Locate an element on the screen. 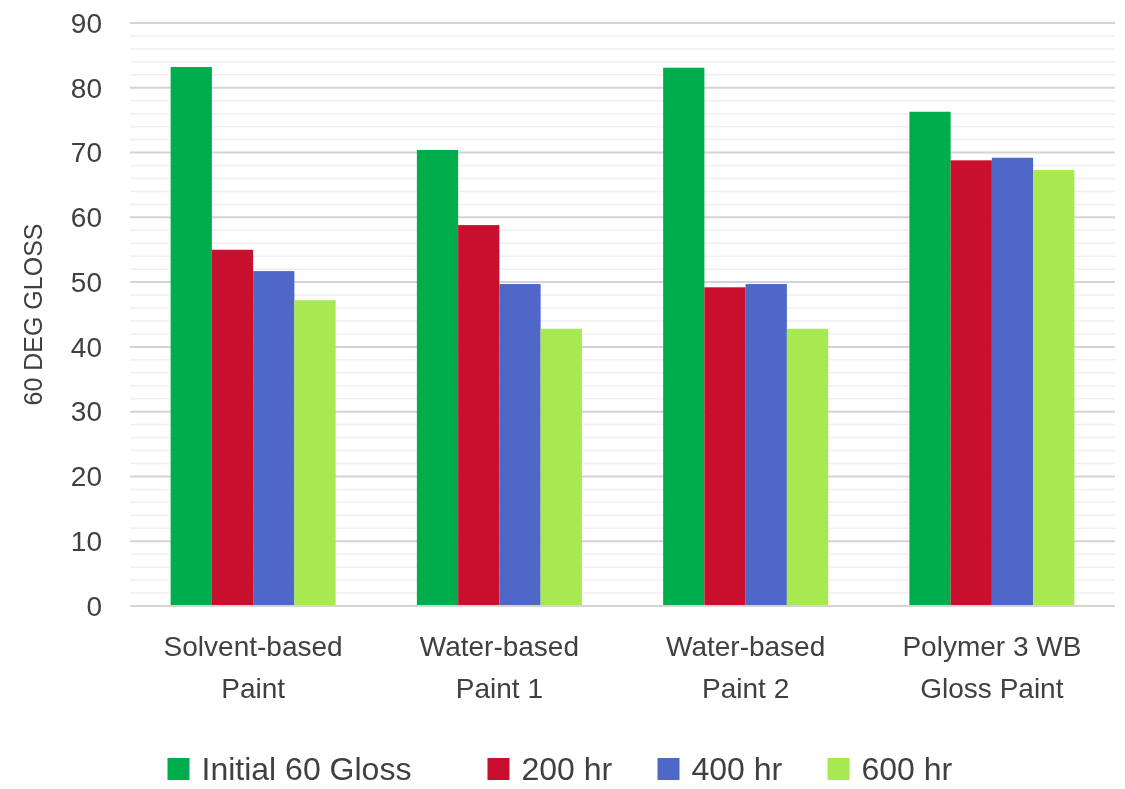  legend-label: Initial 60 Gloss is located at coordinates (306, 769).